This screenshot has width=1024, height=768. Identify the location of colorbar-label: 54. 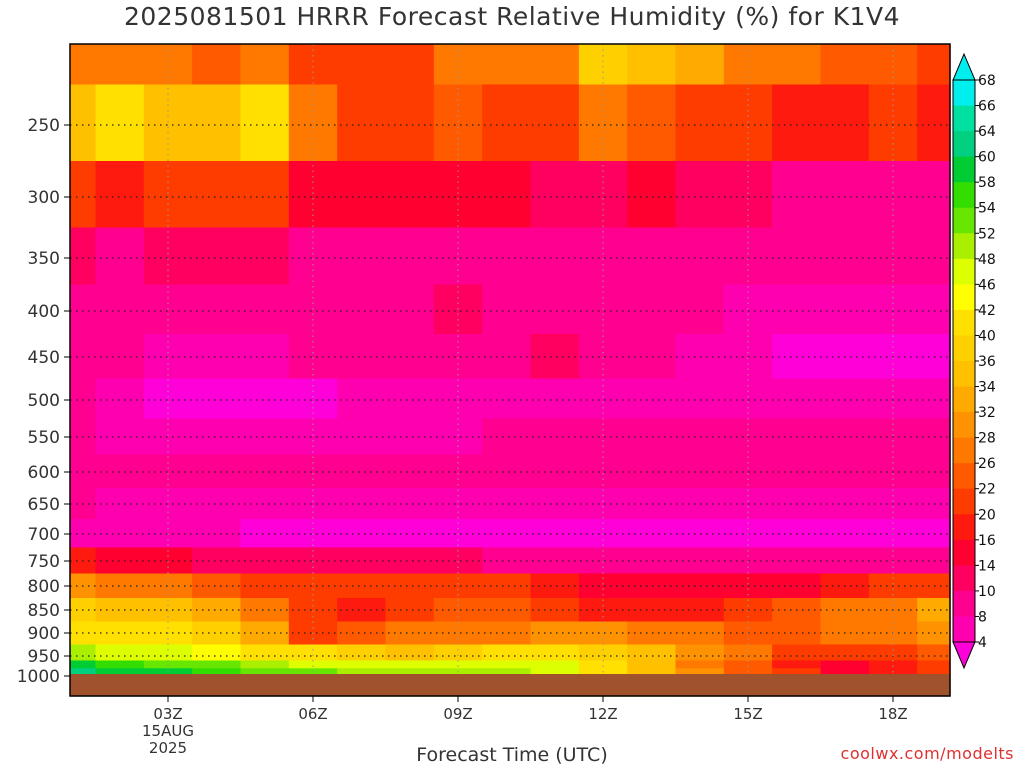
(987, 209).